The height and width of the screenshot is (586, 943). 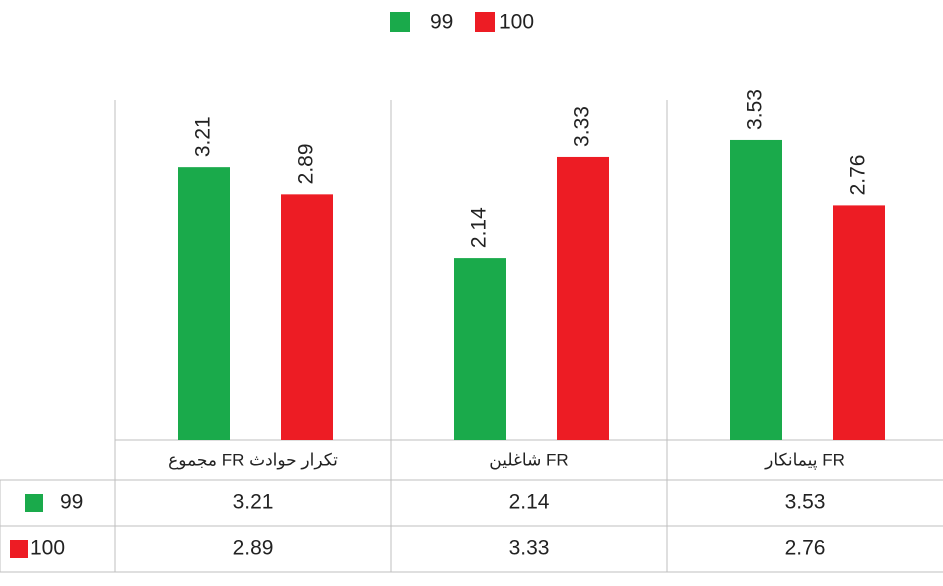 What do you see at coordinates (755, 109) in the screenshot?
I see `data-label: 3.53` at bounding box center [755, 109].